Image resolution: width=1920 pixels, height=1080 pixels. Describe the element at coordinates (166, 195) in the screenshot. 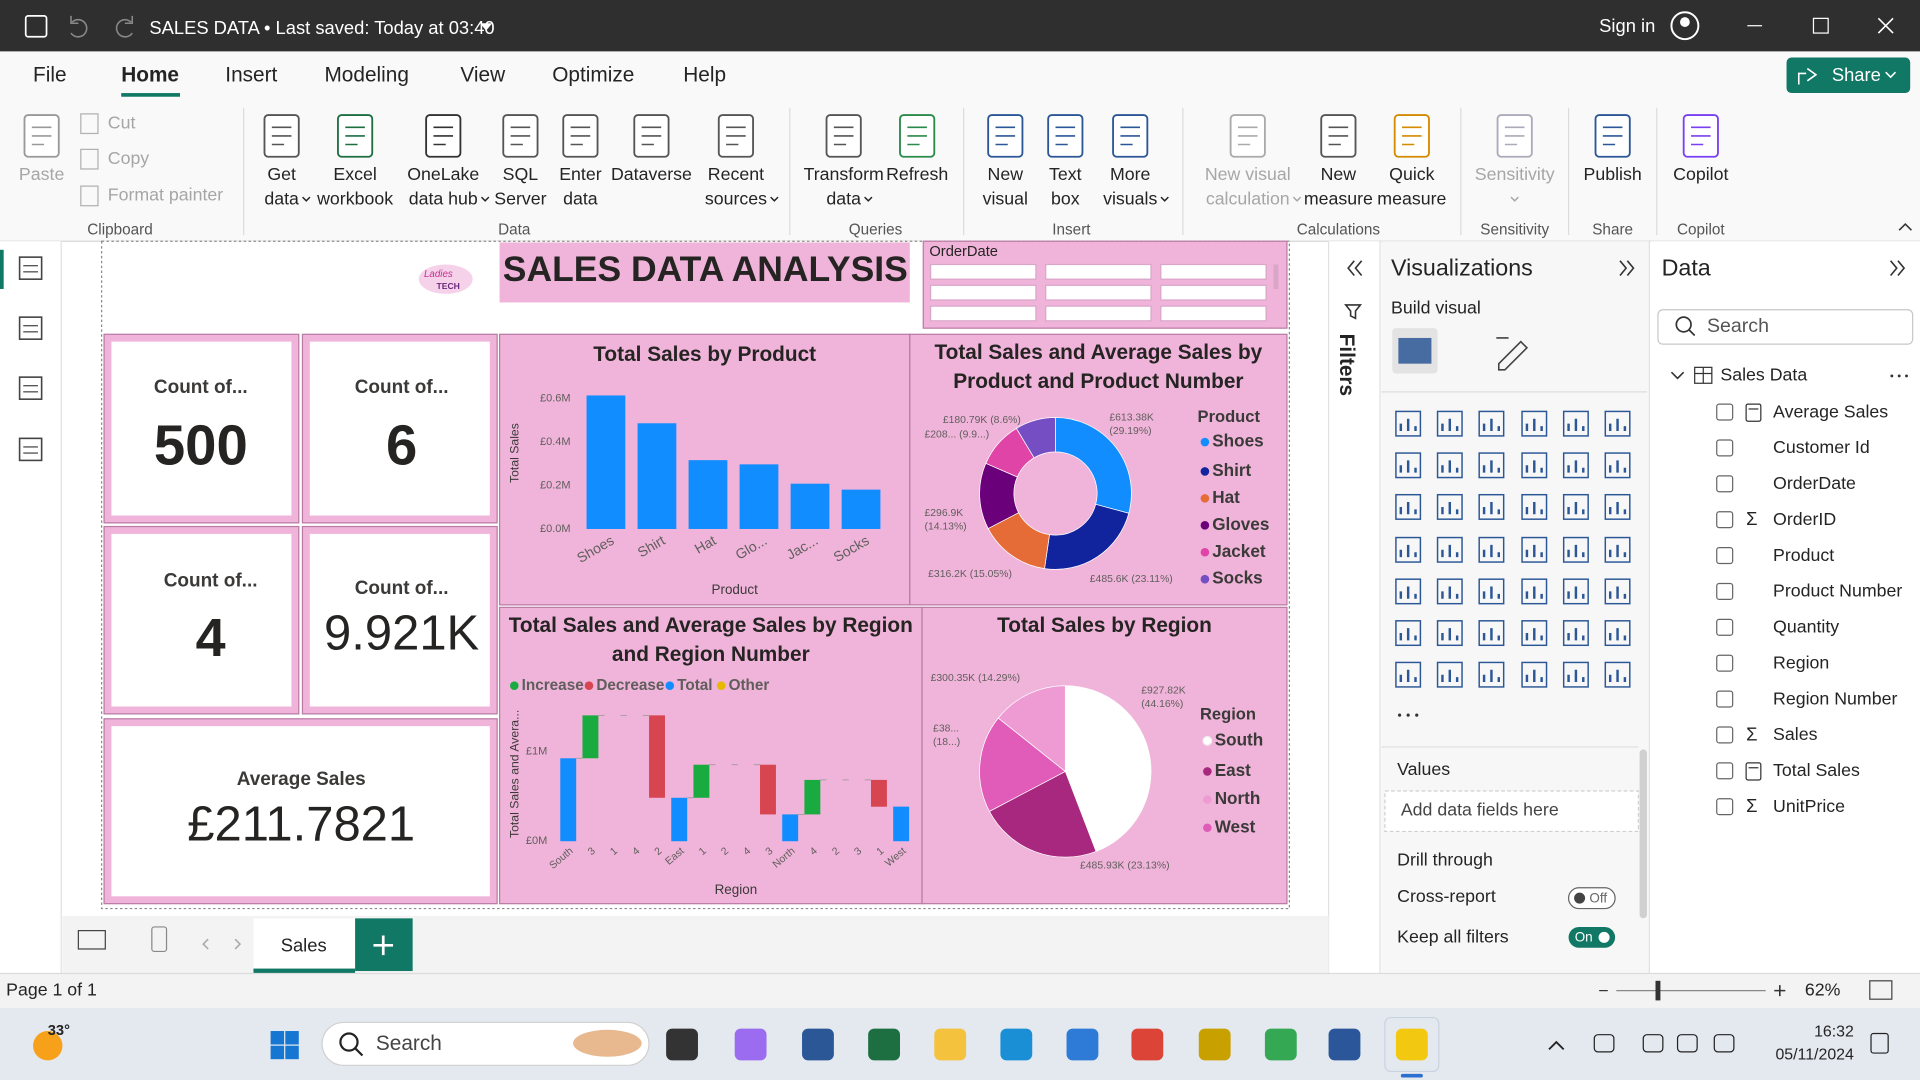

I see `small-button-label: Format painter` at that location.